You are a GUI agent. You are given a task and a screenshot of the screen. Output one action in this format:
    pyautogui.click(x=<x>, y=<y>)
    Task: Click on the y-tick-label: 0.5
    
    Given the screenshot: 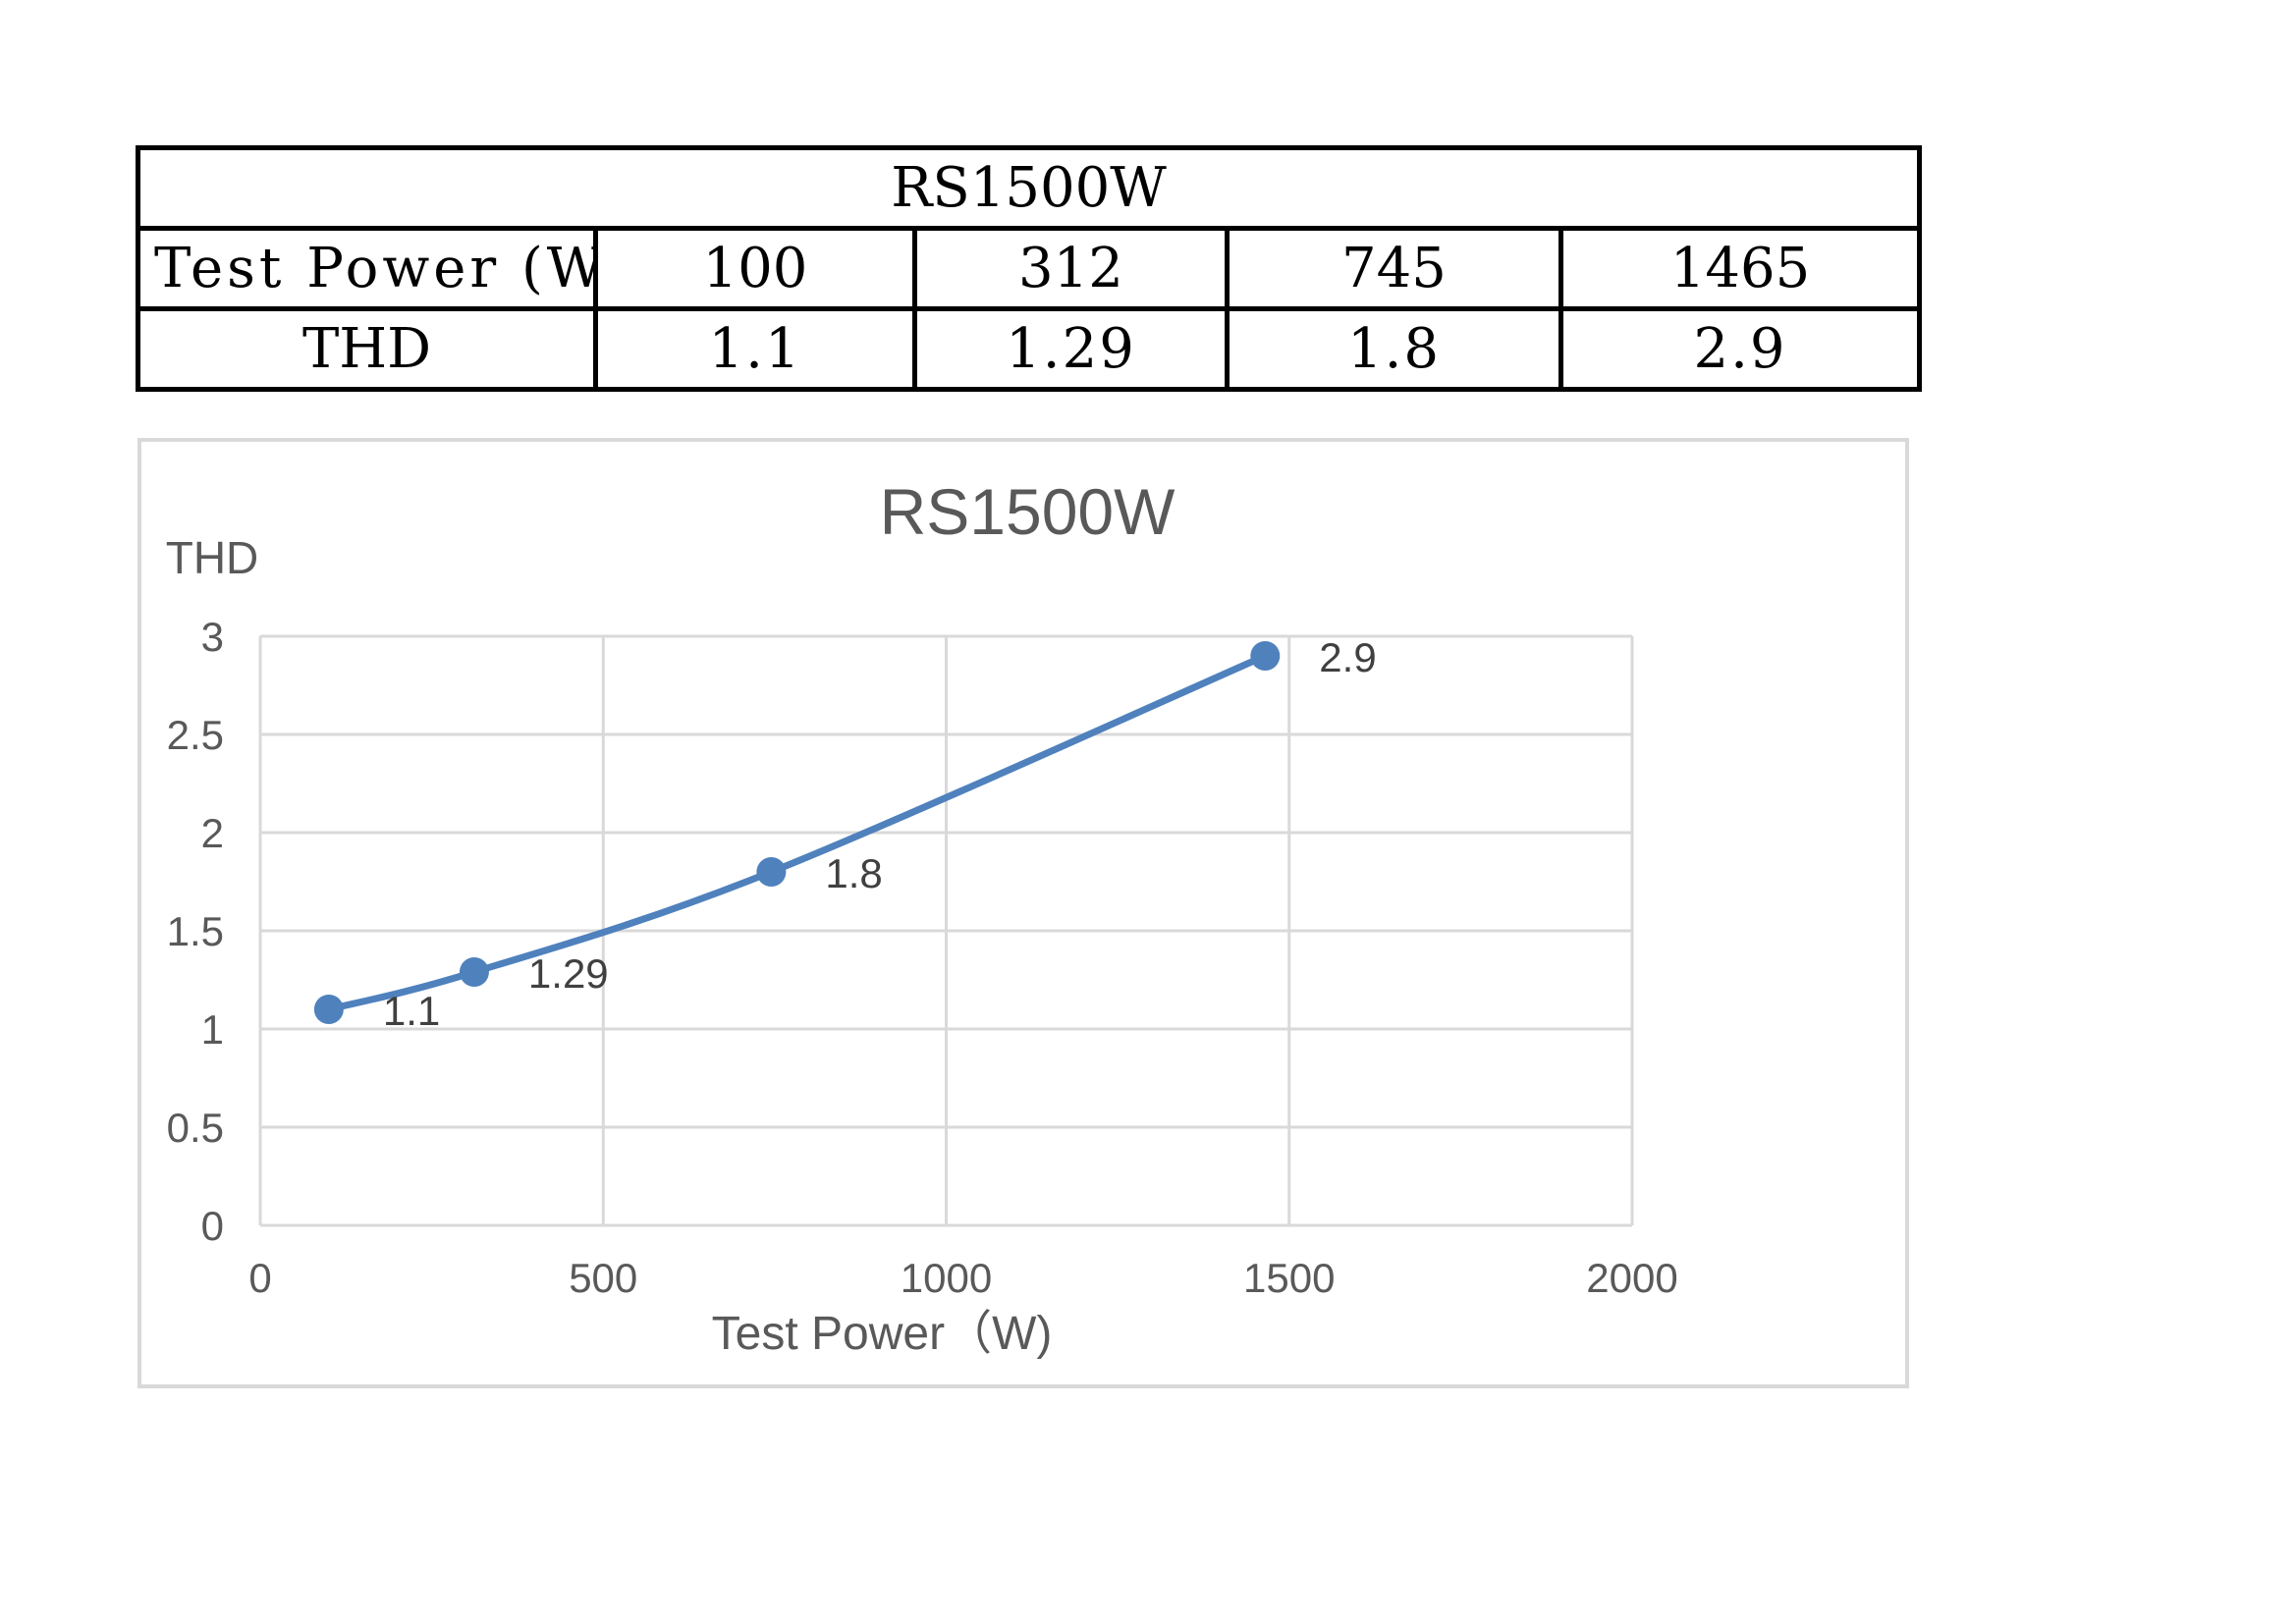 What is the action you would take?
    pyautogui.click(x=195, y=1128)
    